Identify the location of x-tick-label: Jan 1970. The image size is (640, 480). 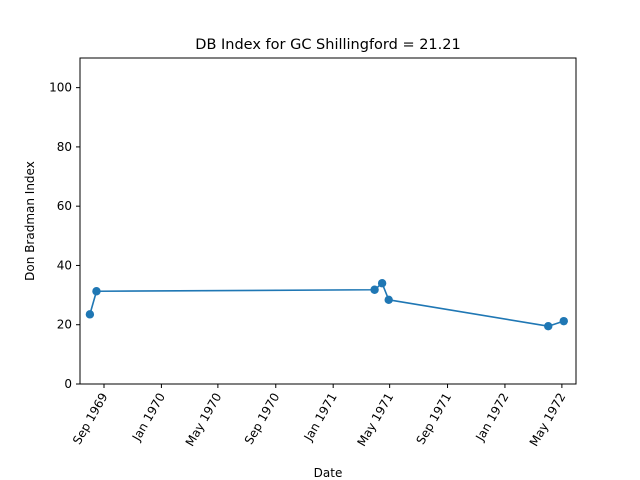
(148, 418).